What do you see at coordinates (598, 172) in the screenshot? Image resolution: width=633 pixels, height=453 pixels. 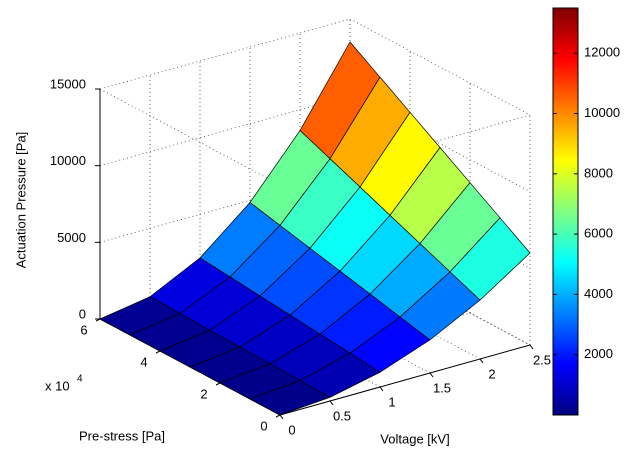 I see `colorbar-tick-label: 8000` at bounding box center [598, 172].